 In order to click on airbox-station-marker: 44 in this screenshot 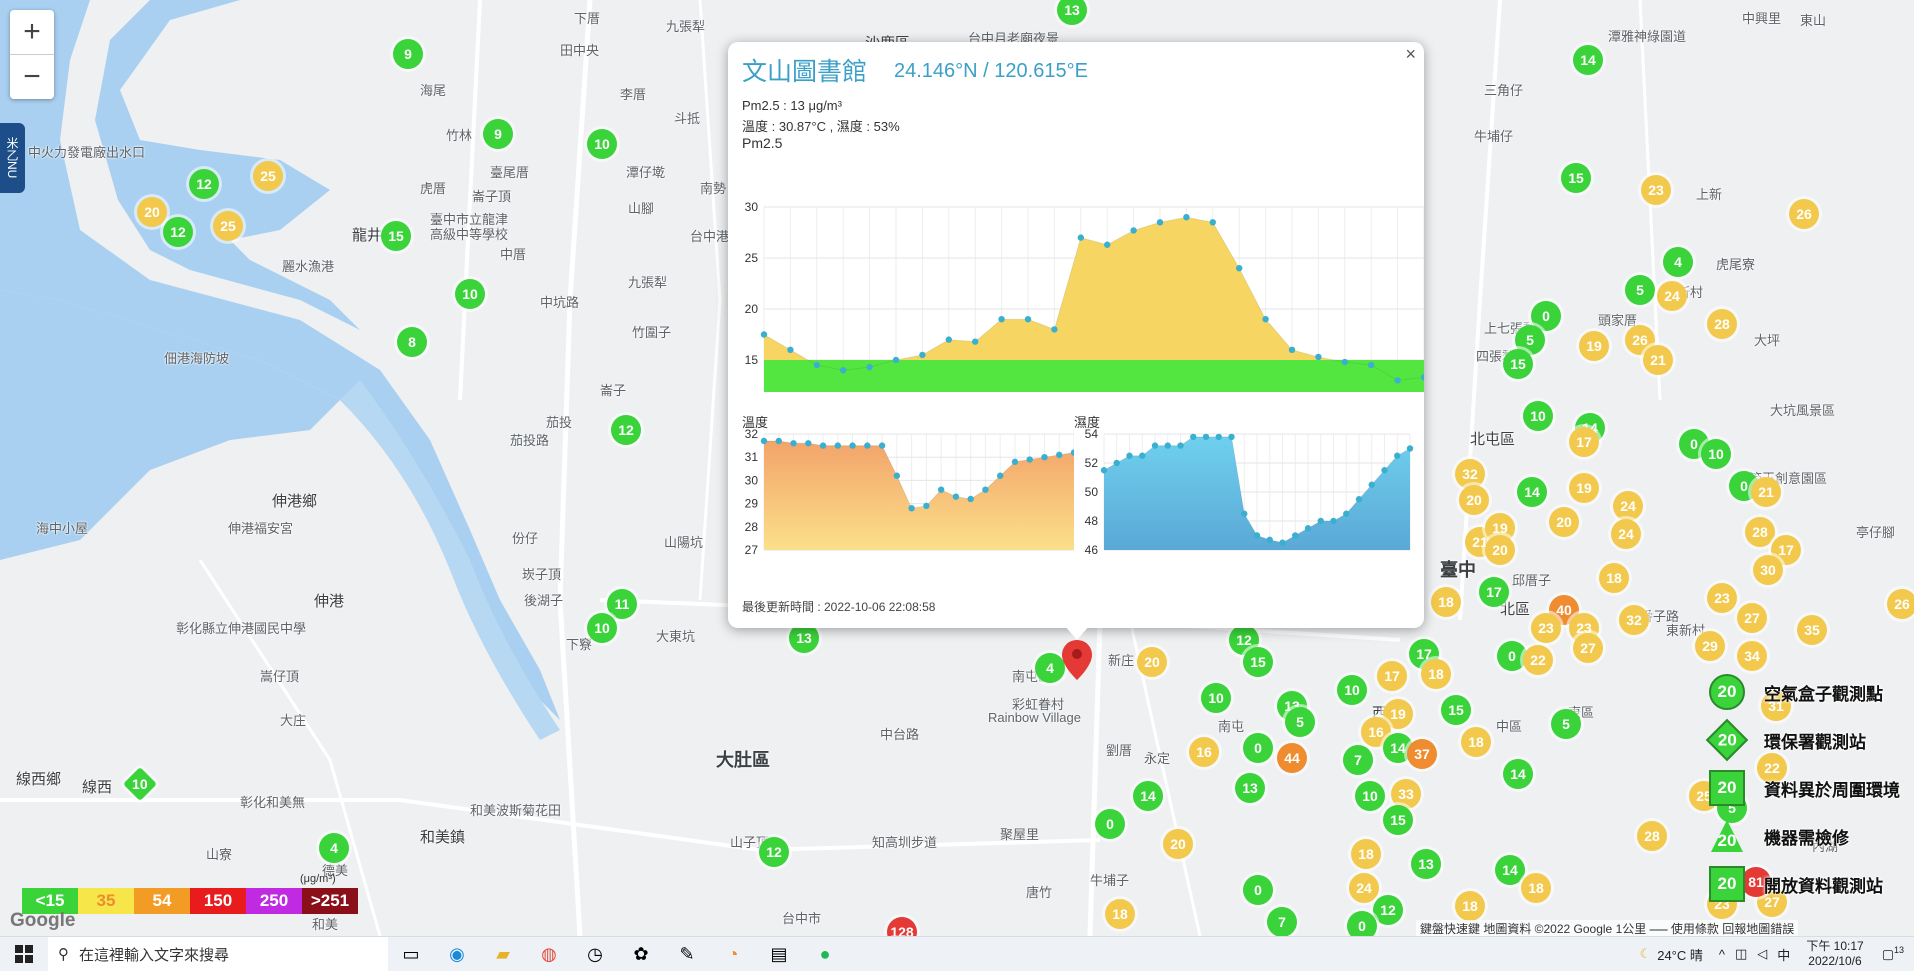, I will do `click(1292, 758)`.